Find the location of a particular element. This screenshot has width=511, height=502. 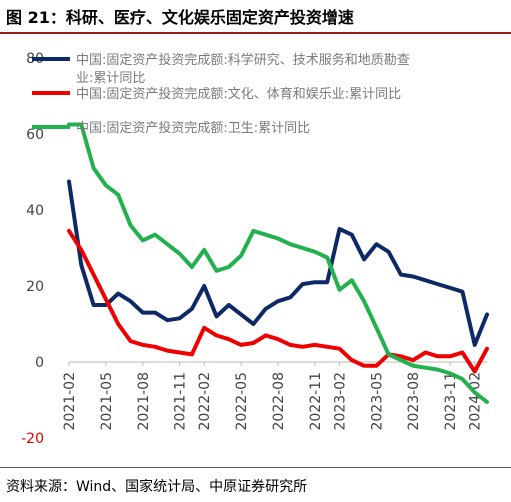

x-tick-label: 2023-02 is located at coordinates (340, 401).